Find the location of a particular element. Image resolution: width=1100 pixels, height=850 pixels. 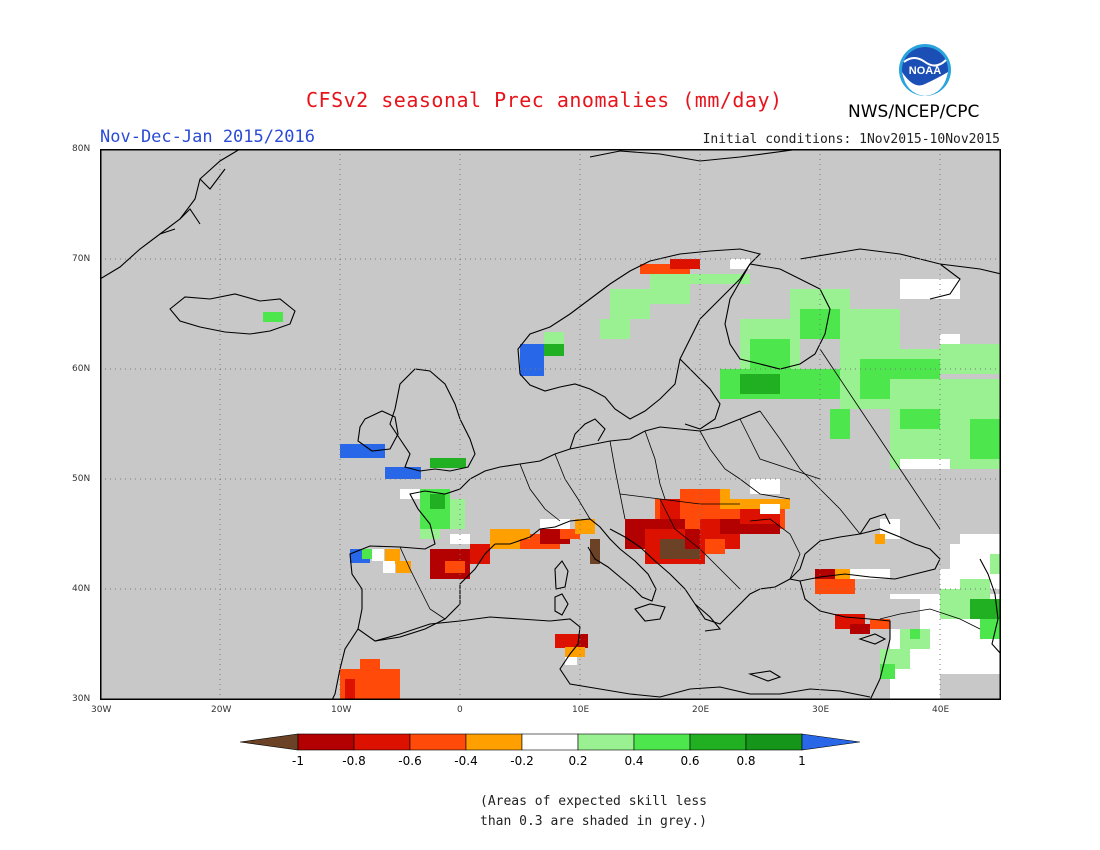

noaa-logo-icon: NOAA is located at coordinates (925, 70).